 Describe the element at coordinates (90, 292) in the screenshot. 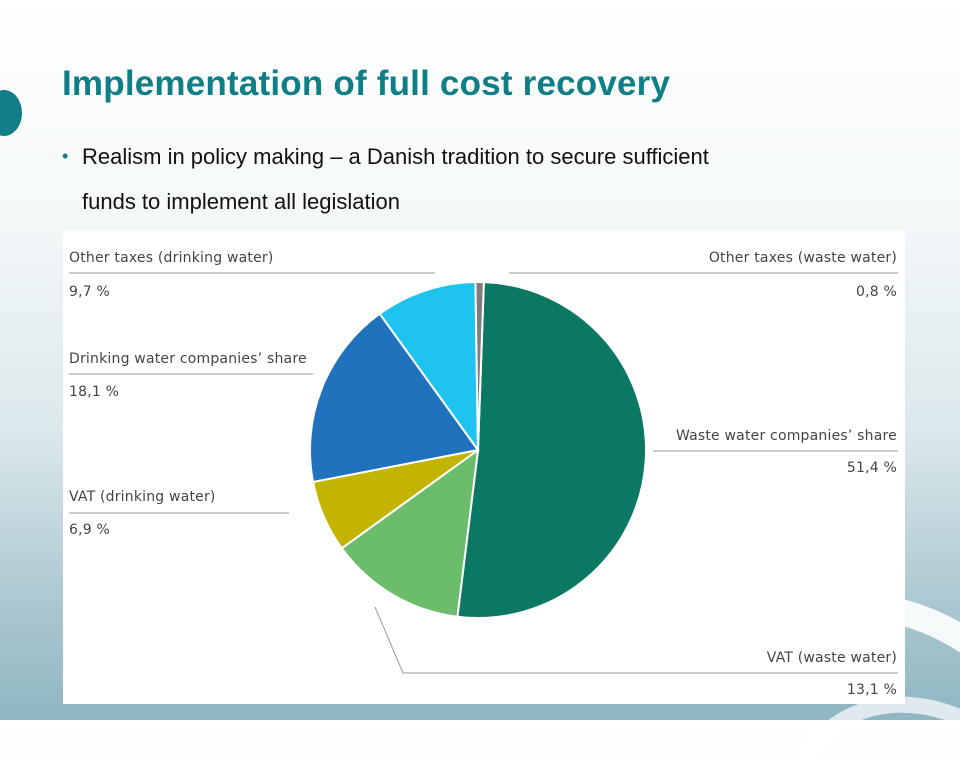

I see `slice-value-other-taxes-drinking: 9,7 %` at that location.